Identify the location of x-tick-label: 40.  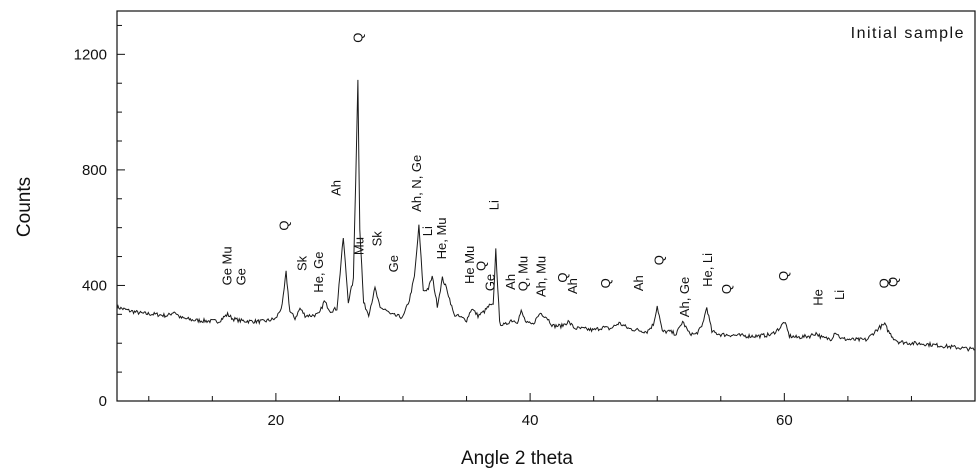
(530, 420).